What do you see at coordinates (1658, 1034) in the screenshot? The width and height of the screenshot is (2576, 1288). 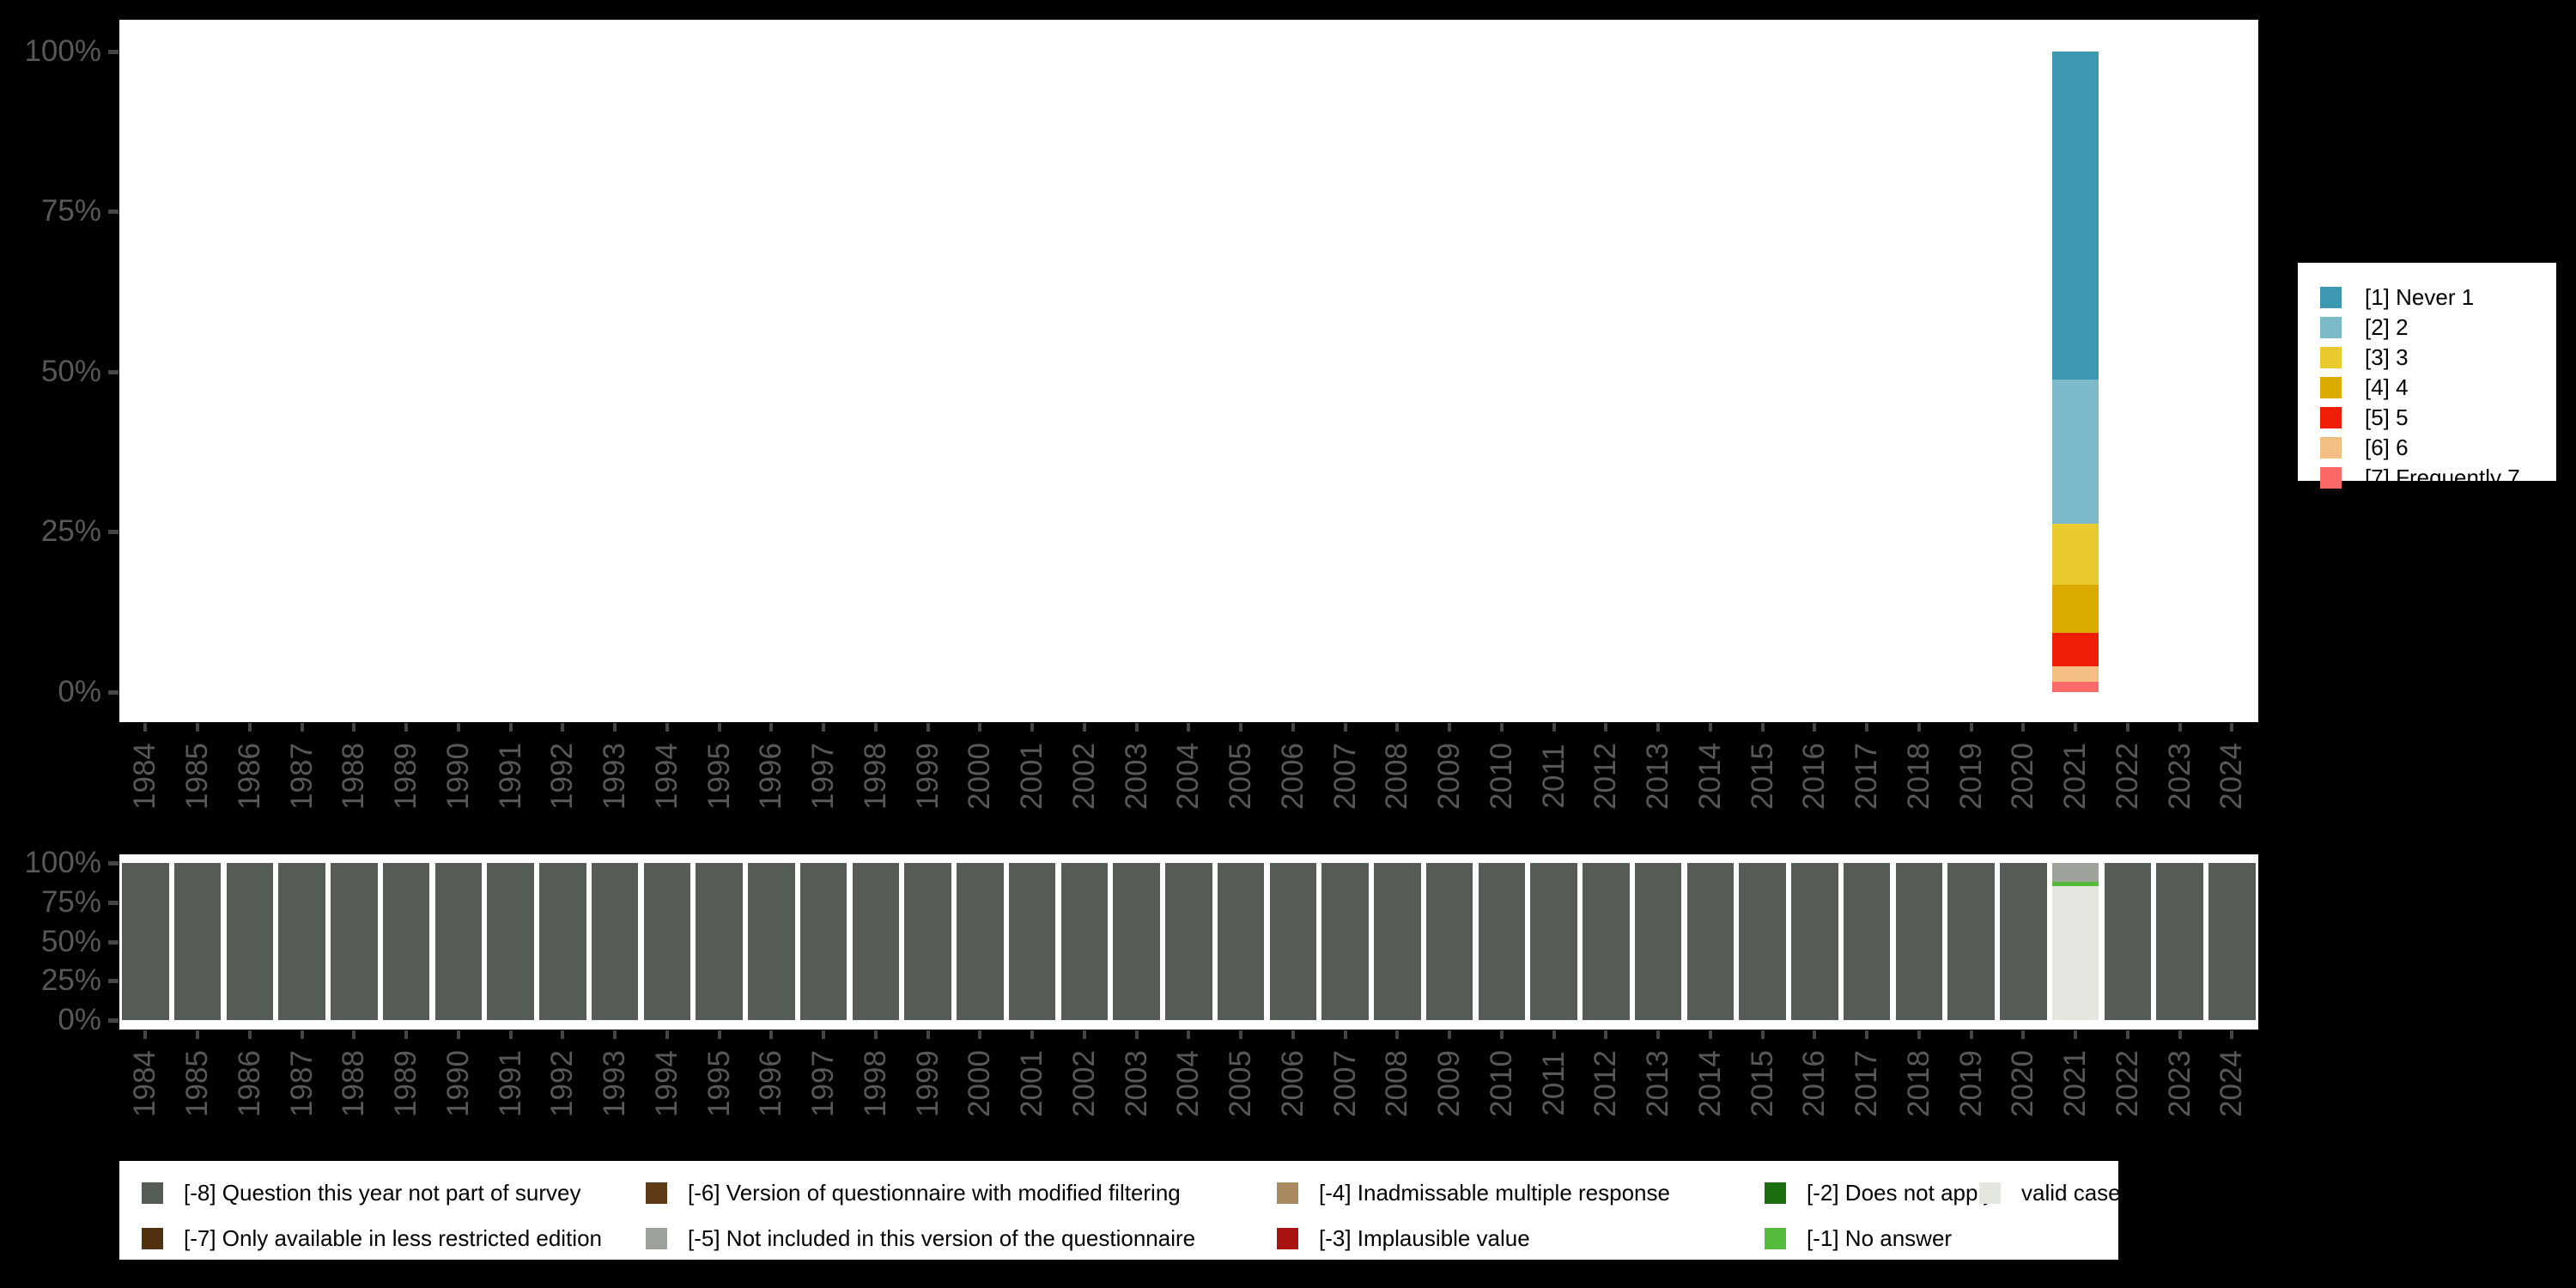 I see `x-tick-cell-2013` at bounding box center [1658, 1034].